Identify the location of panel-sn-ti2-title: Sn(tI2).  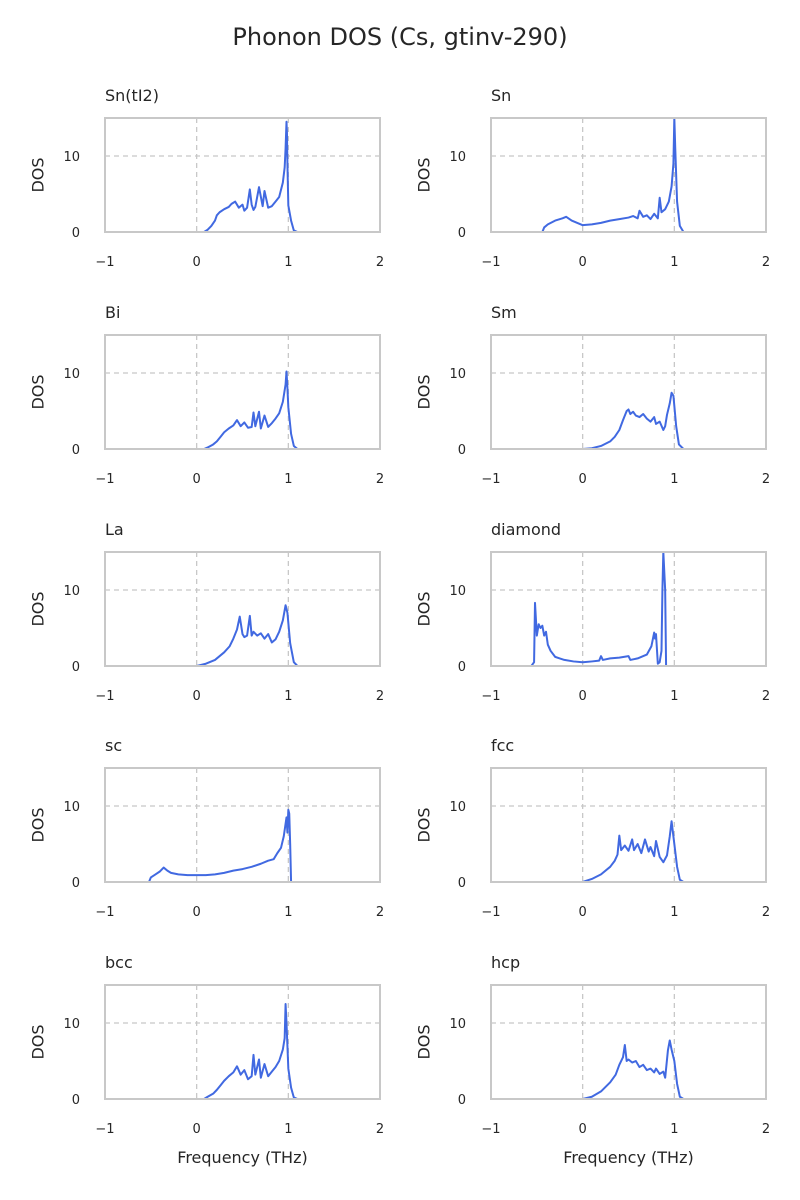
(132, 95).